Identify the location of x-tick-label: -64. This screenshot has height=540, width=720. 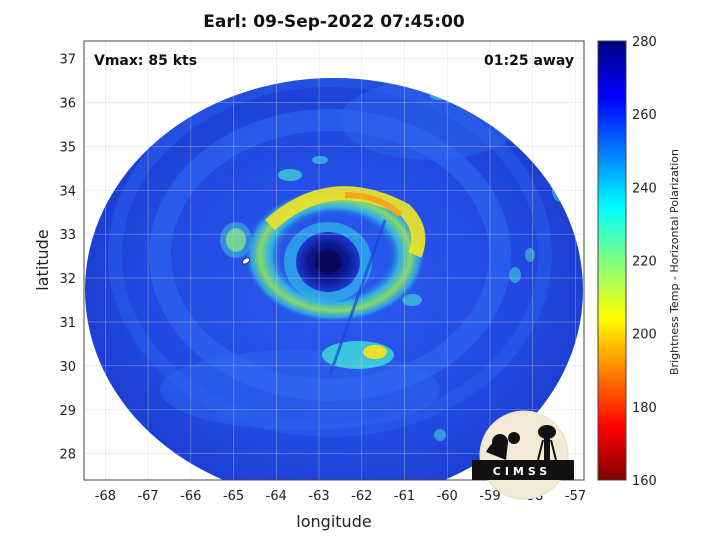
(276, 496).